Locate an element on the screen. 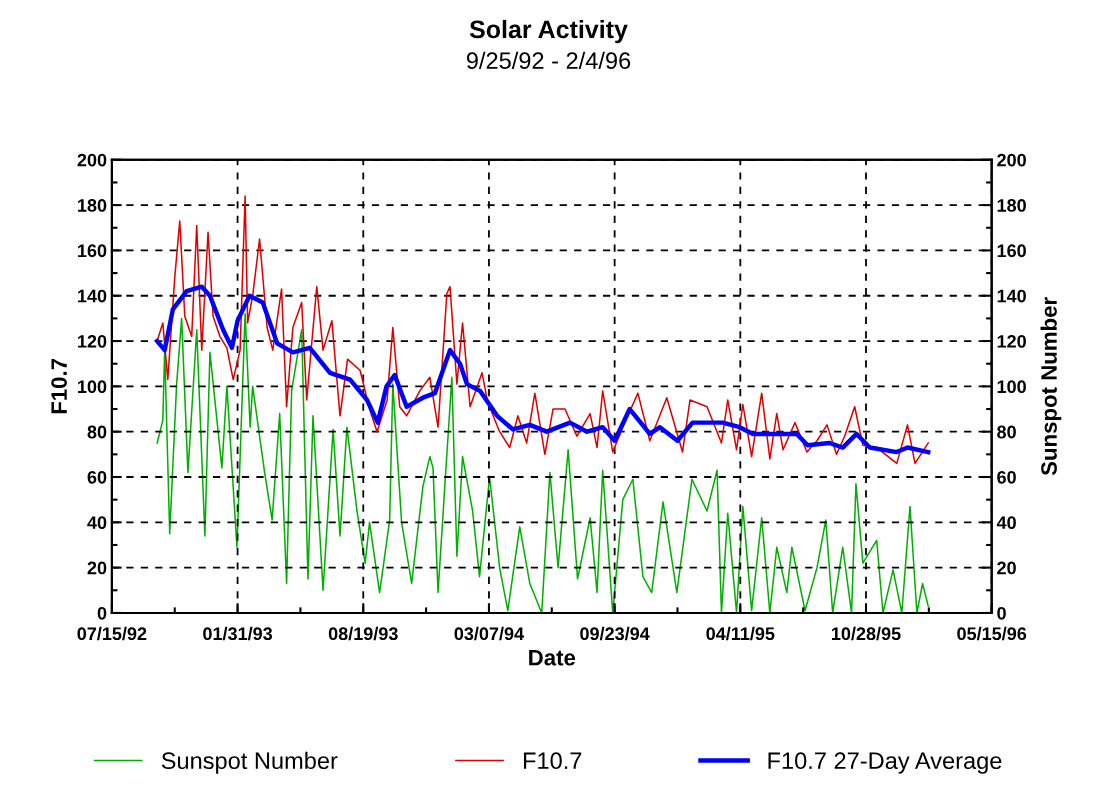  x-tick-label: 08/19/93 is located at coordinates (363, 633).